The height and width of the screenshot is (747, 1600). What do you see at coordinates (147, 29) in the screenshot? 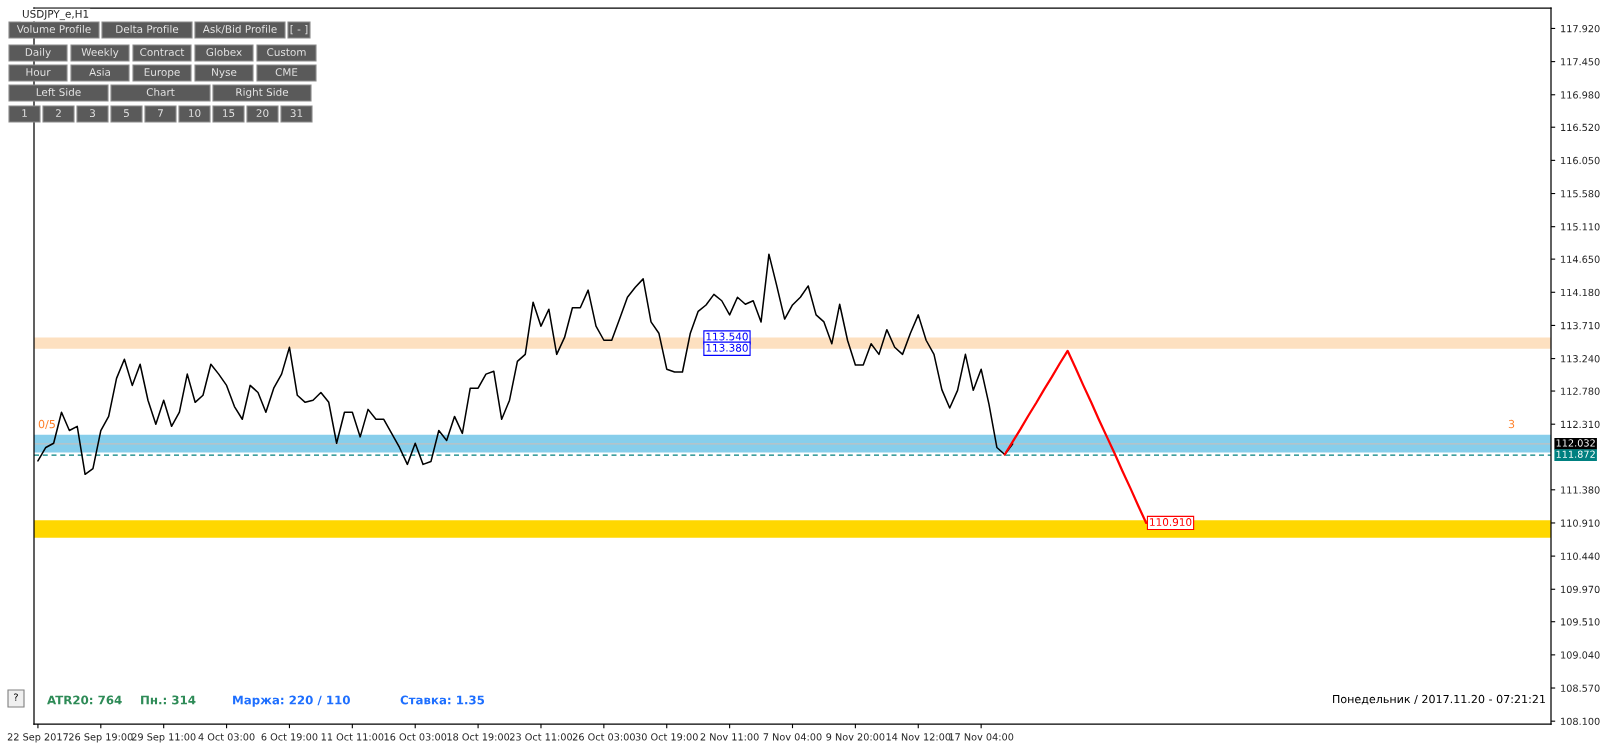
I see `annotation: Delta Profile` at bounding box center [147, 29].